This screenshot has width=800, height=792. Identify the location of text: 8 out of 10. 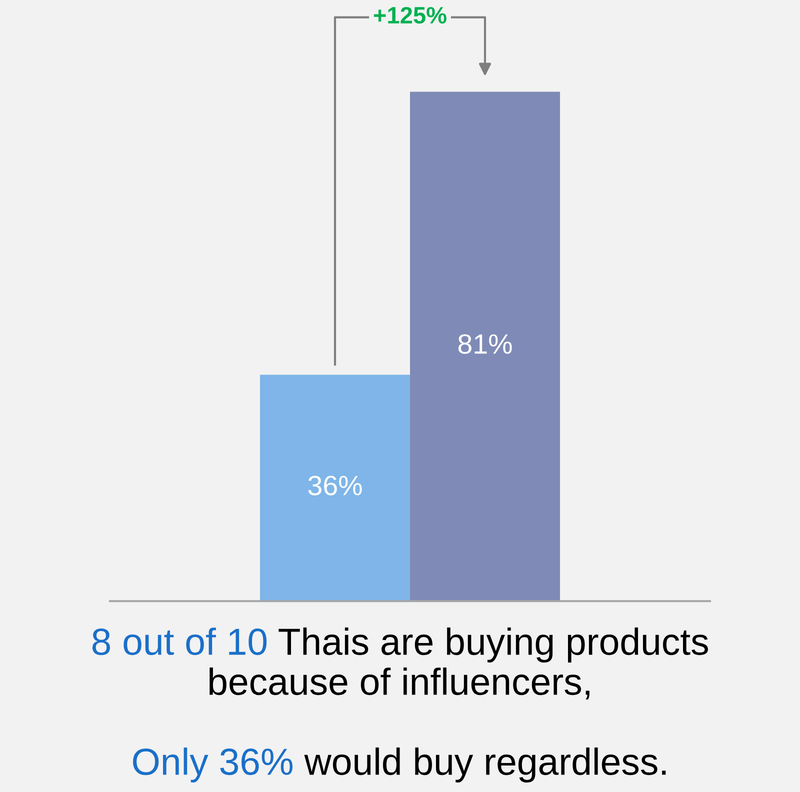
(179, 642).